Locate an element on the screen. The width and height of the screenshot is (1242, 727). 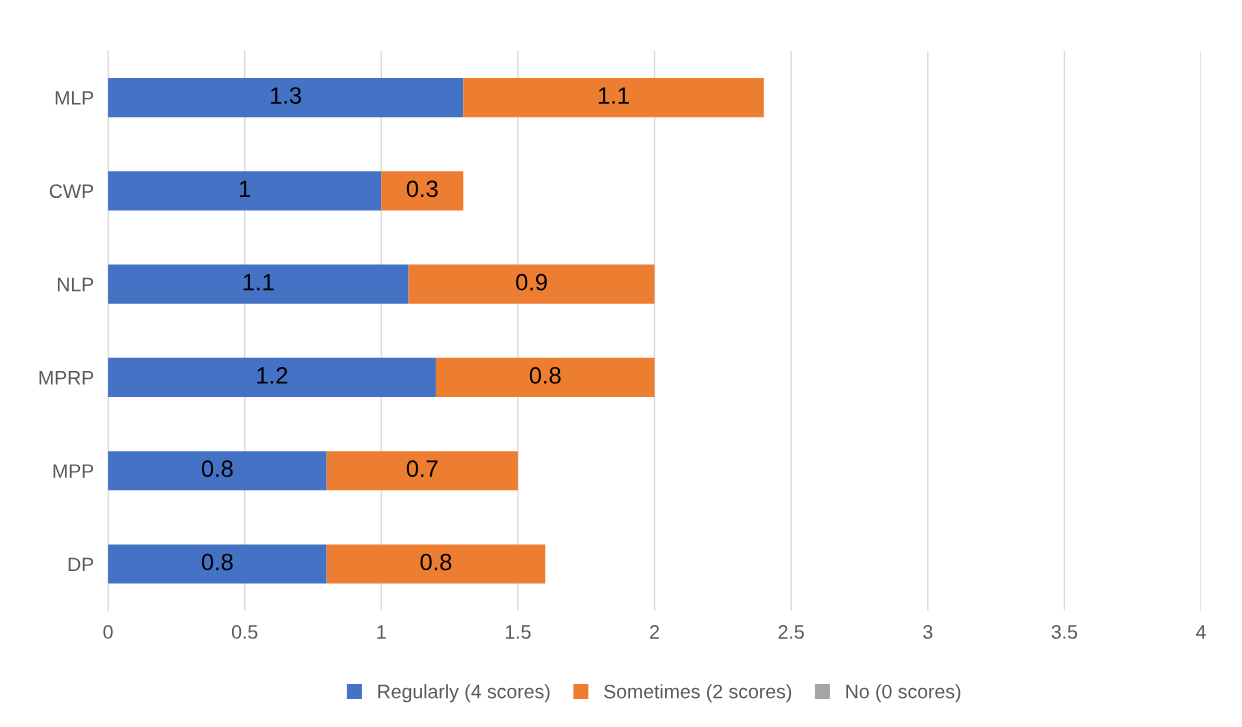
data-label: 0.3 is located at coordinates (422, 189).